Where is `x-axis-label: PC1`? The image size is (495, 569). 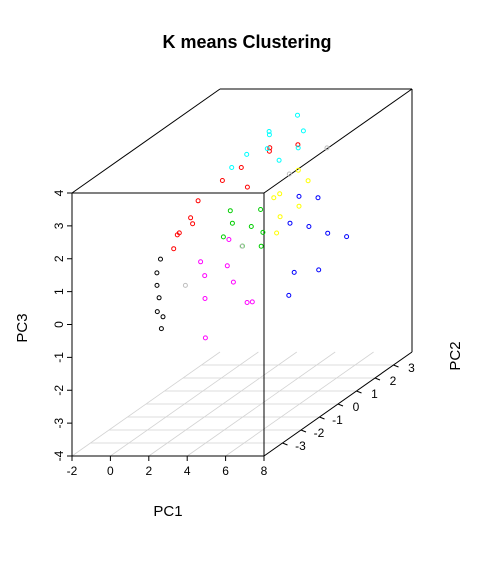
x-axis-label: PC1 is located at coordinates (167, 511).